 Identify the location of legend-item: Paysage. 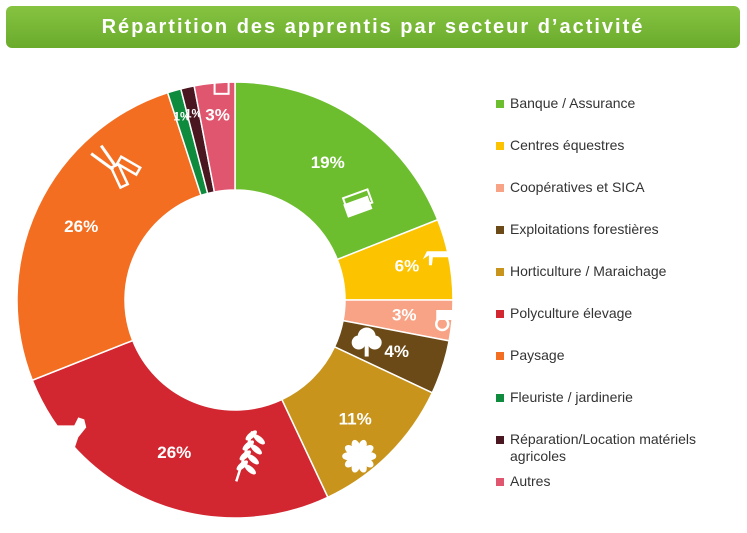
(530, 355).